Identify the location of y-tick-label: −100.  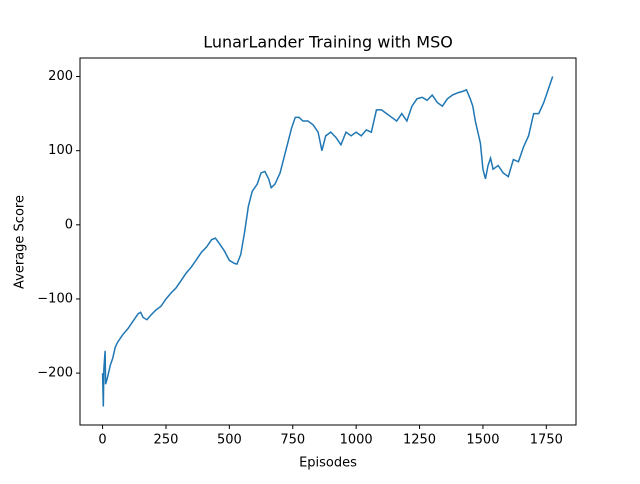
(55, 298).